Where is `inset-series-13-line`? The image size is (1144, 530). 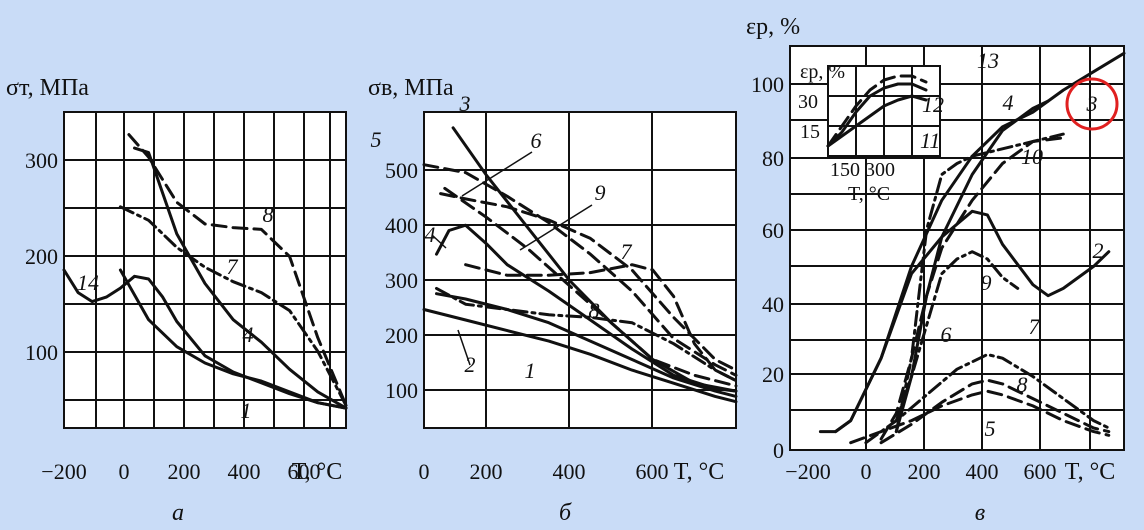 inset-series-13-line is located at coordinates (877, 111).